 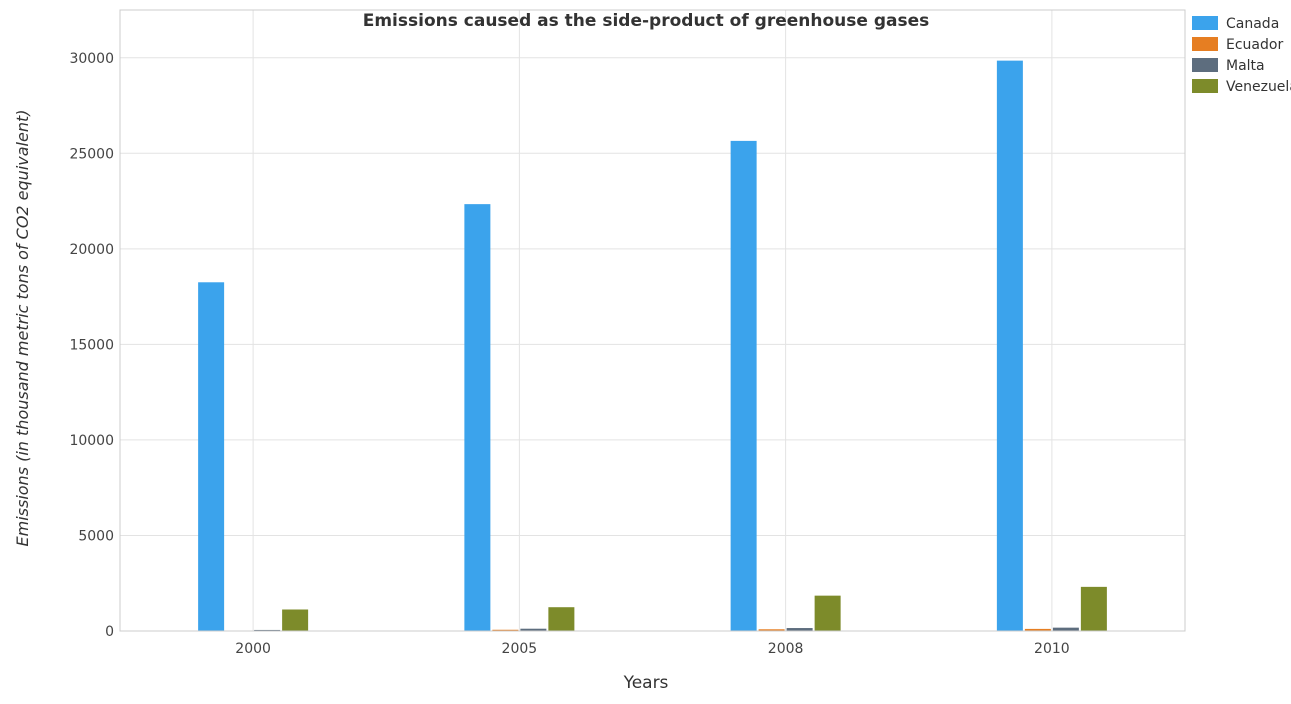 I want to click on bar-venezuela-2000, so click(x=295, y=620).